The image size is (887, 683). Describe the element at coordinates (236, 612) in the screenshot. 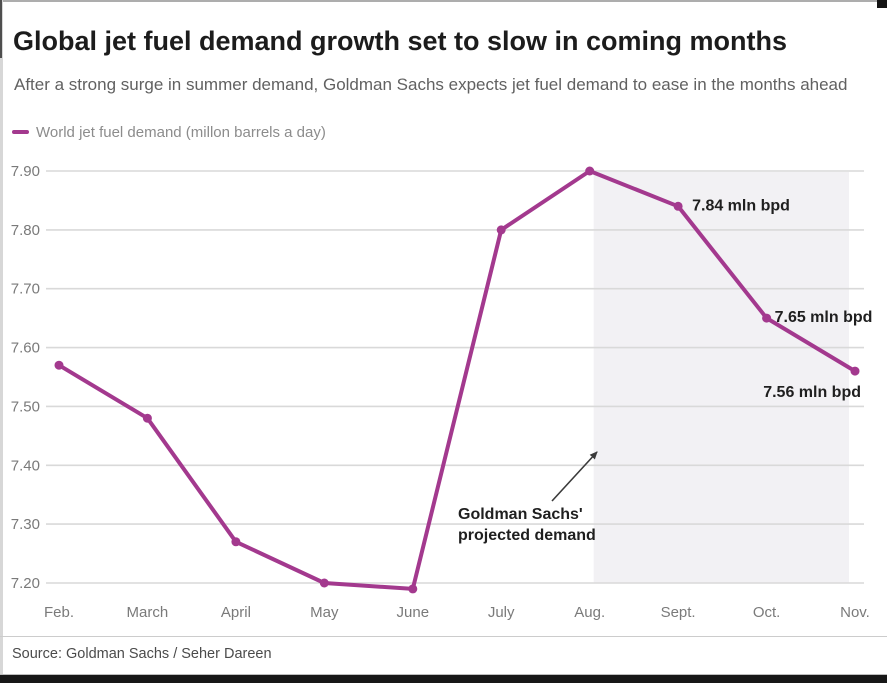

I see `x-tick-label: April` at that location.